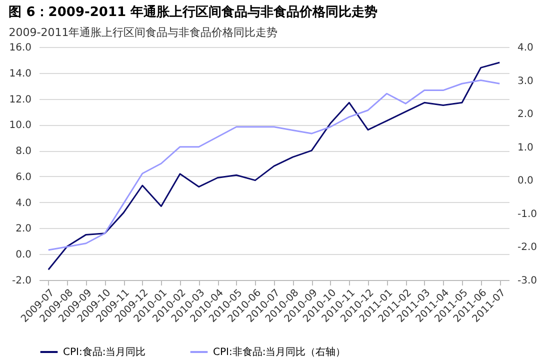 The width and height of the screenshot is (545, 363). Describe the element at coordinates (24, 152) in the screenshot. I see `y-tick-label: 8.0` at that location.